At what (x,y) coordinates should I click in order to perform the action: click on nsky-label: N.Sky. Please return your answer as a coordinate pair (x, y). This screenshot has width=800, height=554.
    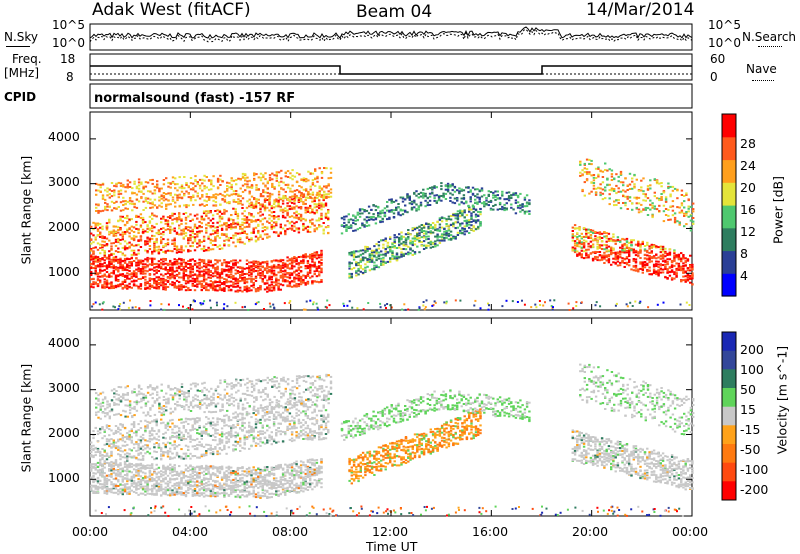
    Looking at the image, I should click on (21, 37).